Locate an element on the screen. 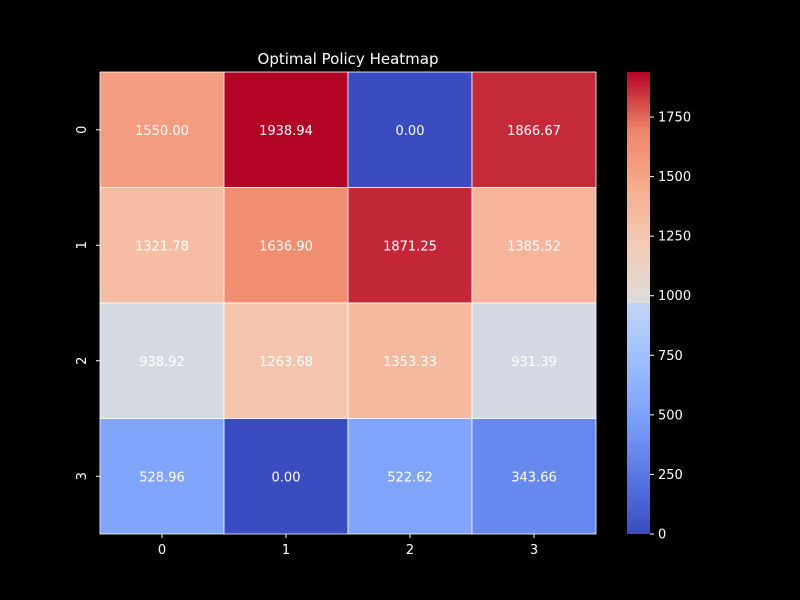 The image size is (800, 600). colorbar-tick-label: 1000 is located at coordinates (674, 296).